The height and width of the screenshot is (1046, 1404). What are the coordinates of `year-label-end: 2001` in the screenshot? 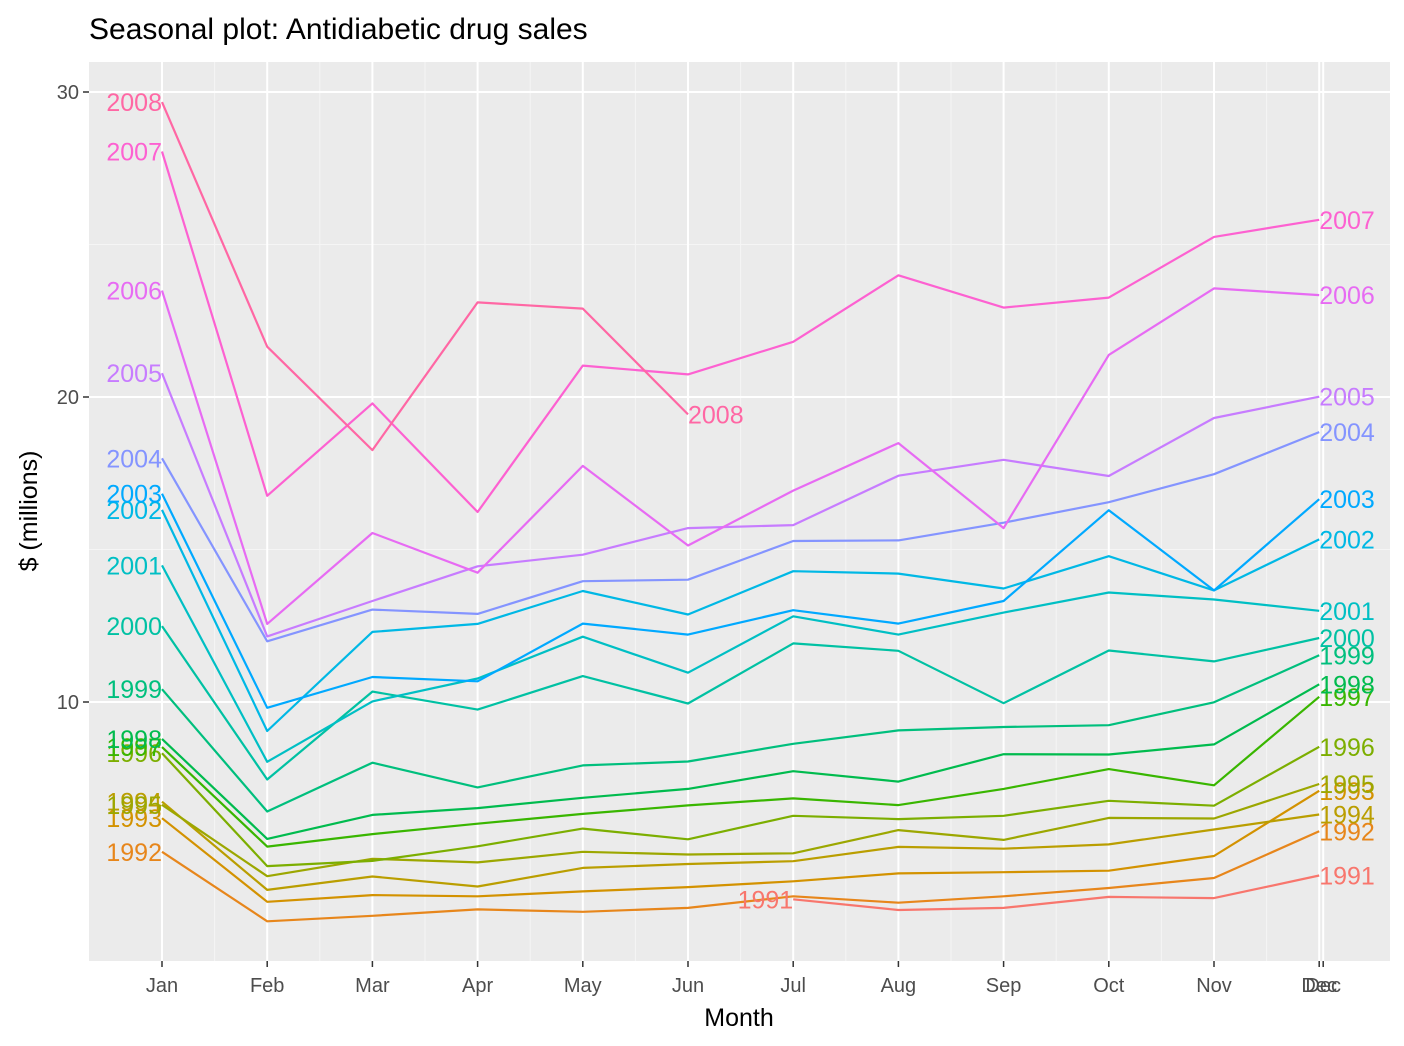 It's located at (1347, 612).